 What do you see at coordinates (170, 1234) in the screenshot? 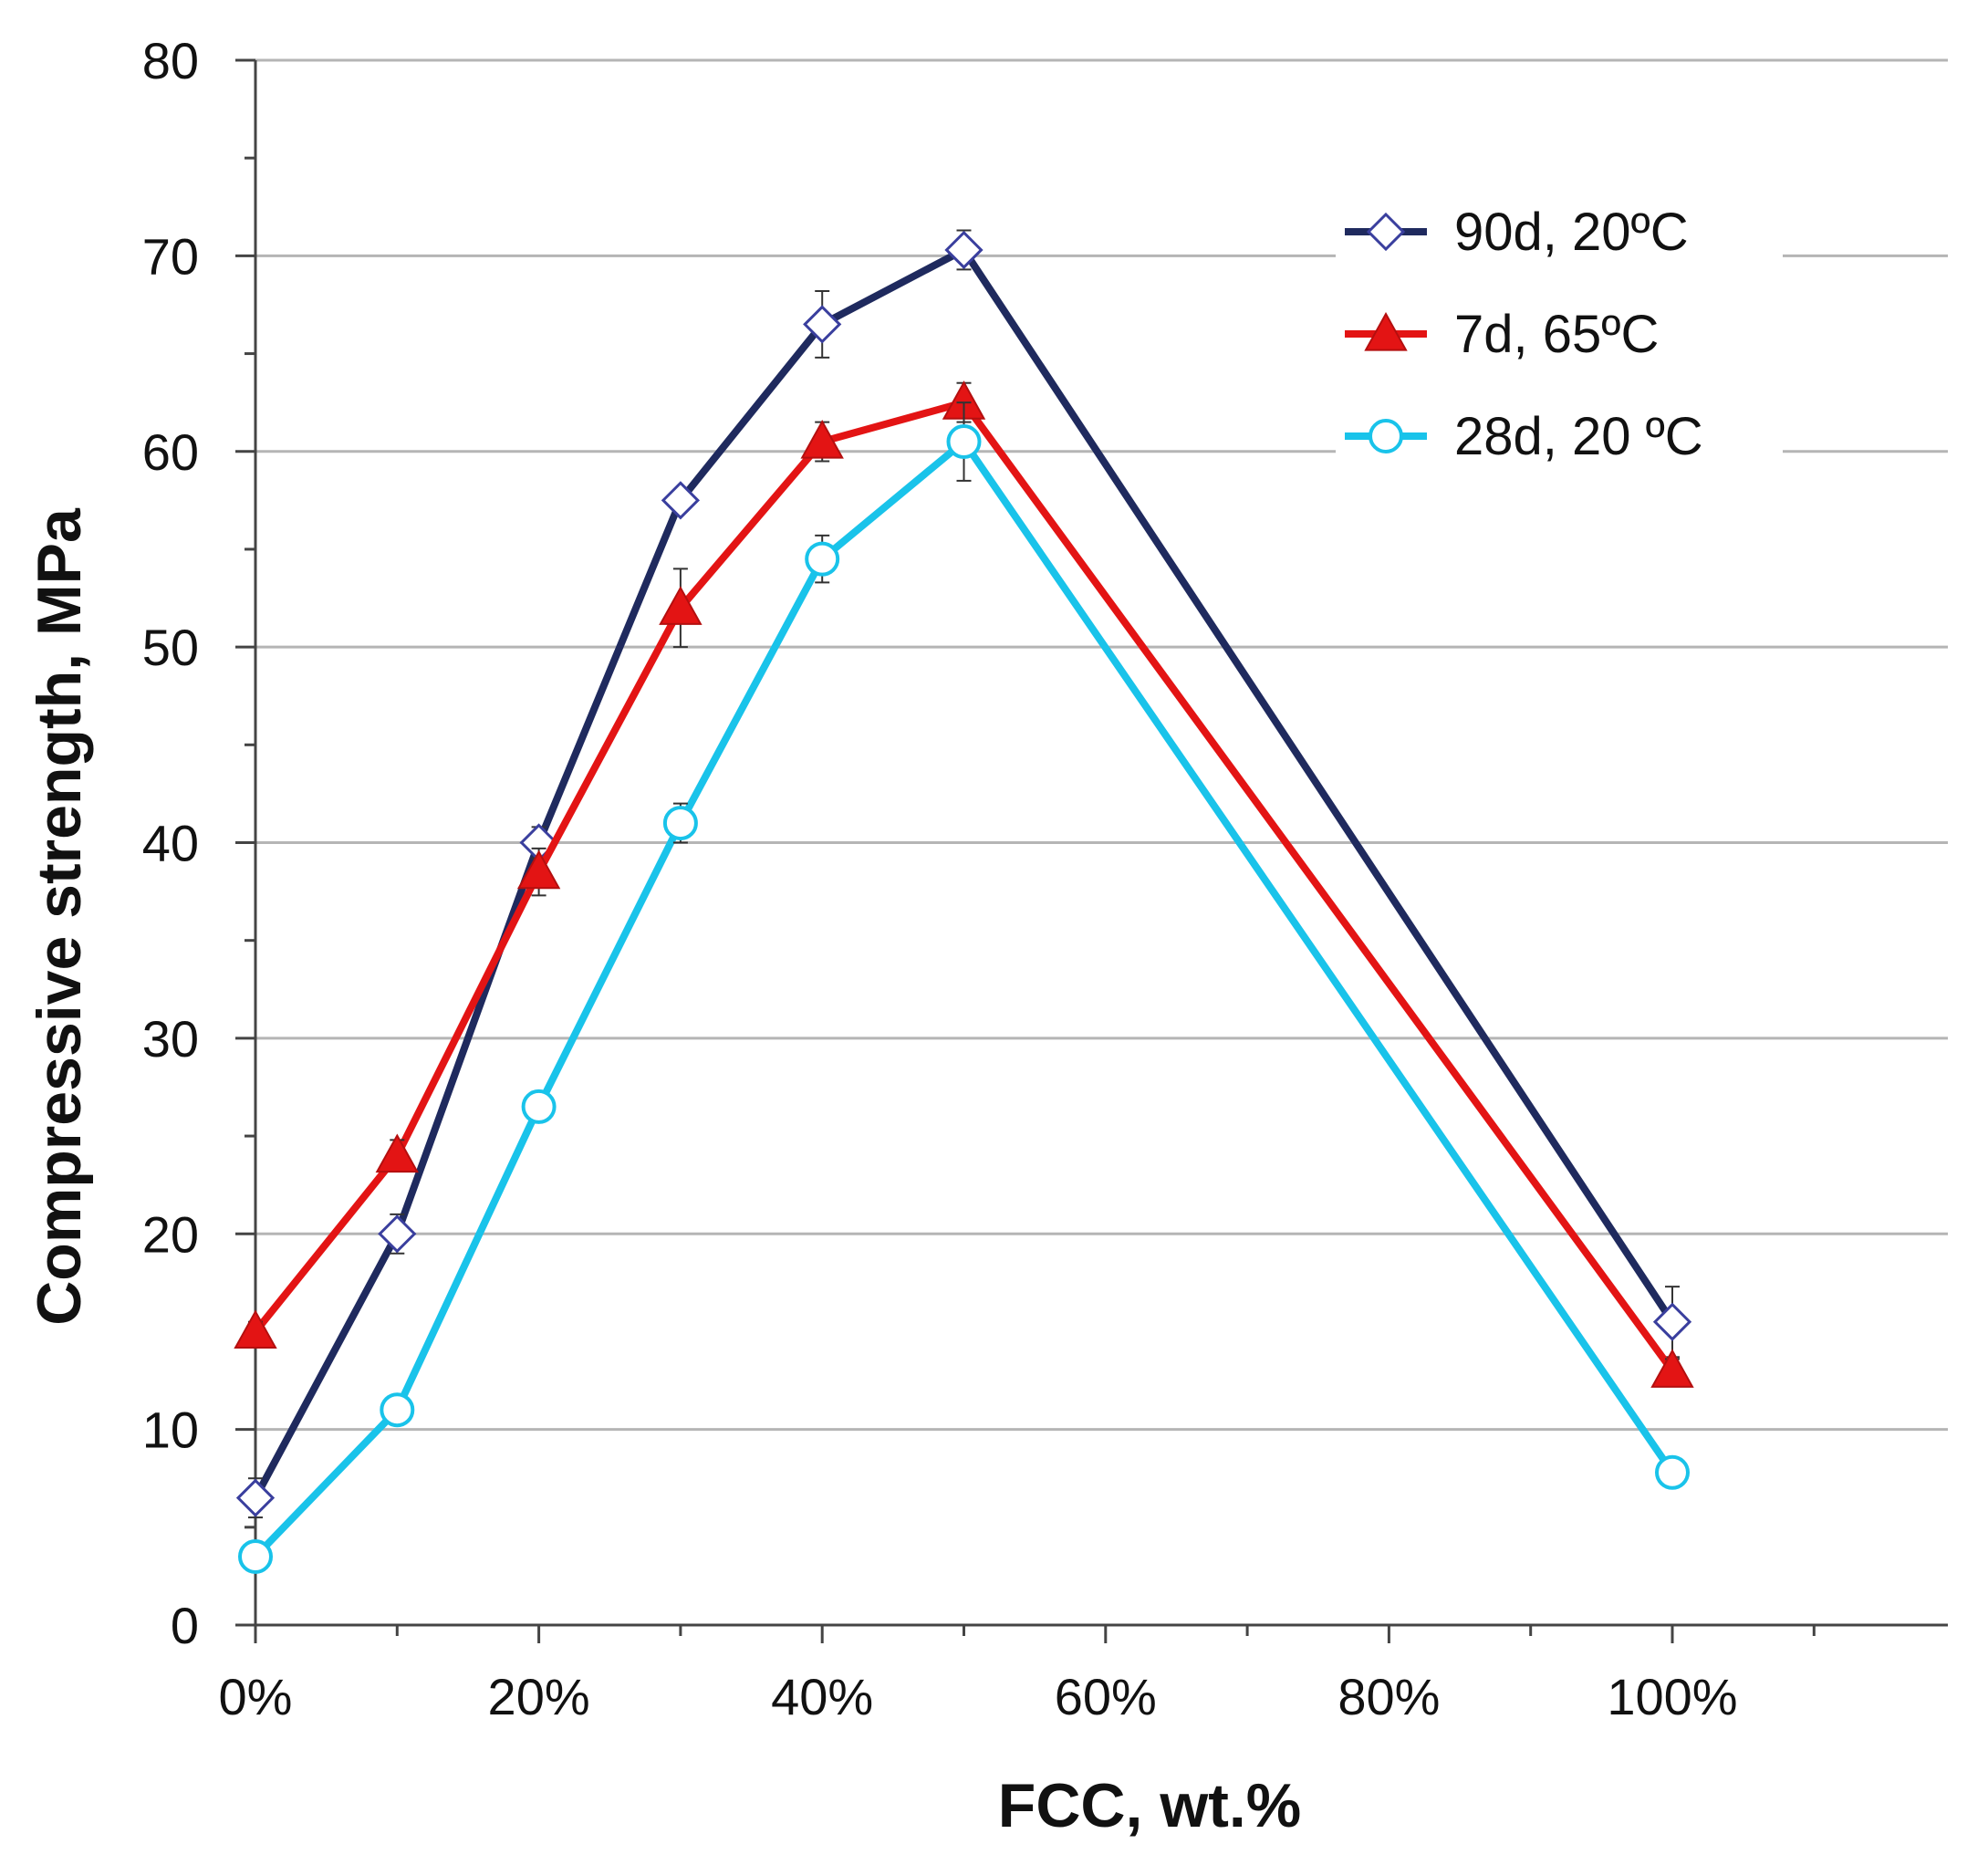
I see `y-tick-label: 20` at bounding box center [170, 1234].